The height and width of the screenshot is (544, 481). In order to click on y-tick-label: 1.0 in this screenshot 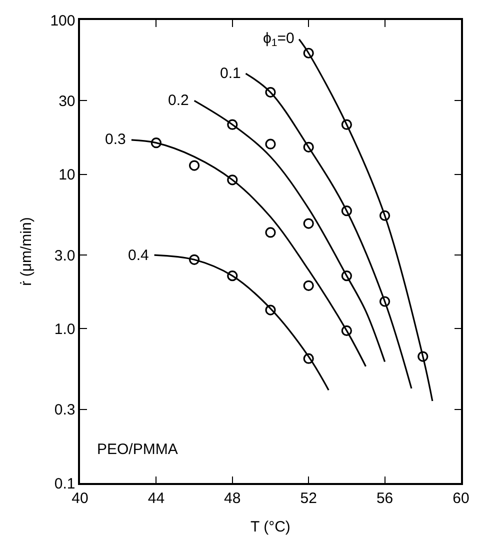, I will do `click(65, 329)`.